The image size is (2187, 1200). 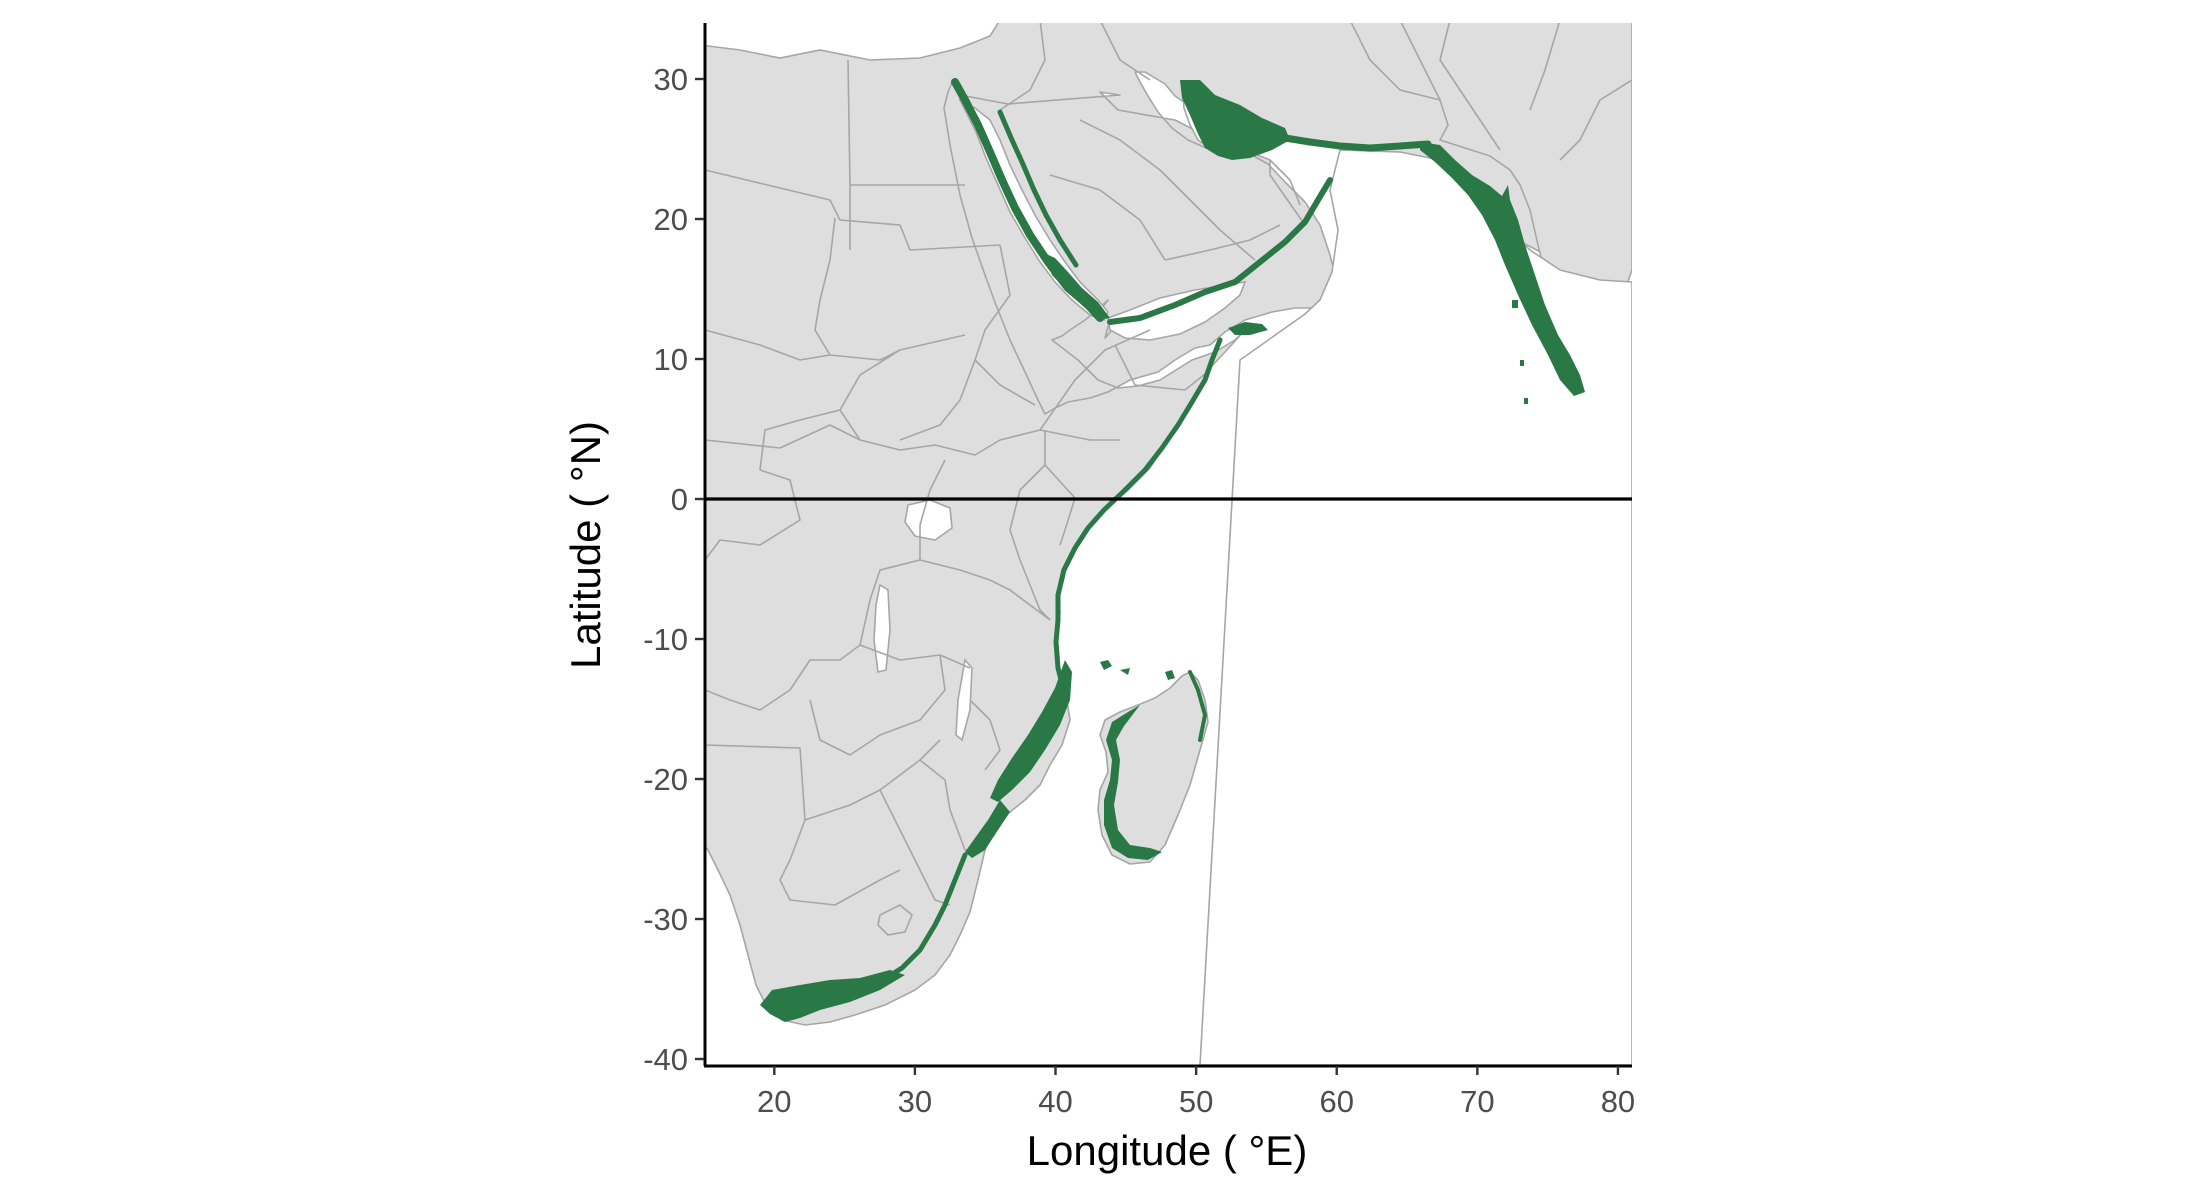 I want to click on habitat-aldabra, so click(x=1125, y=671).